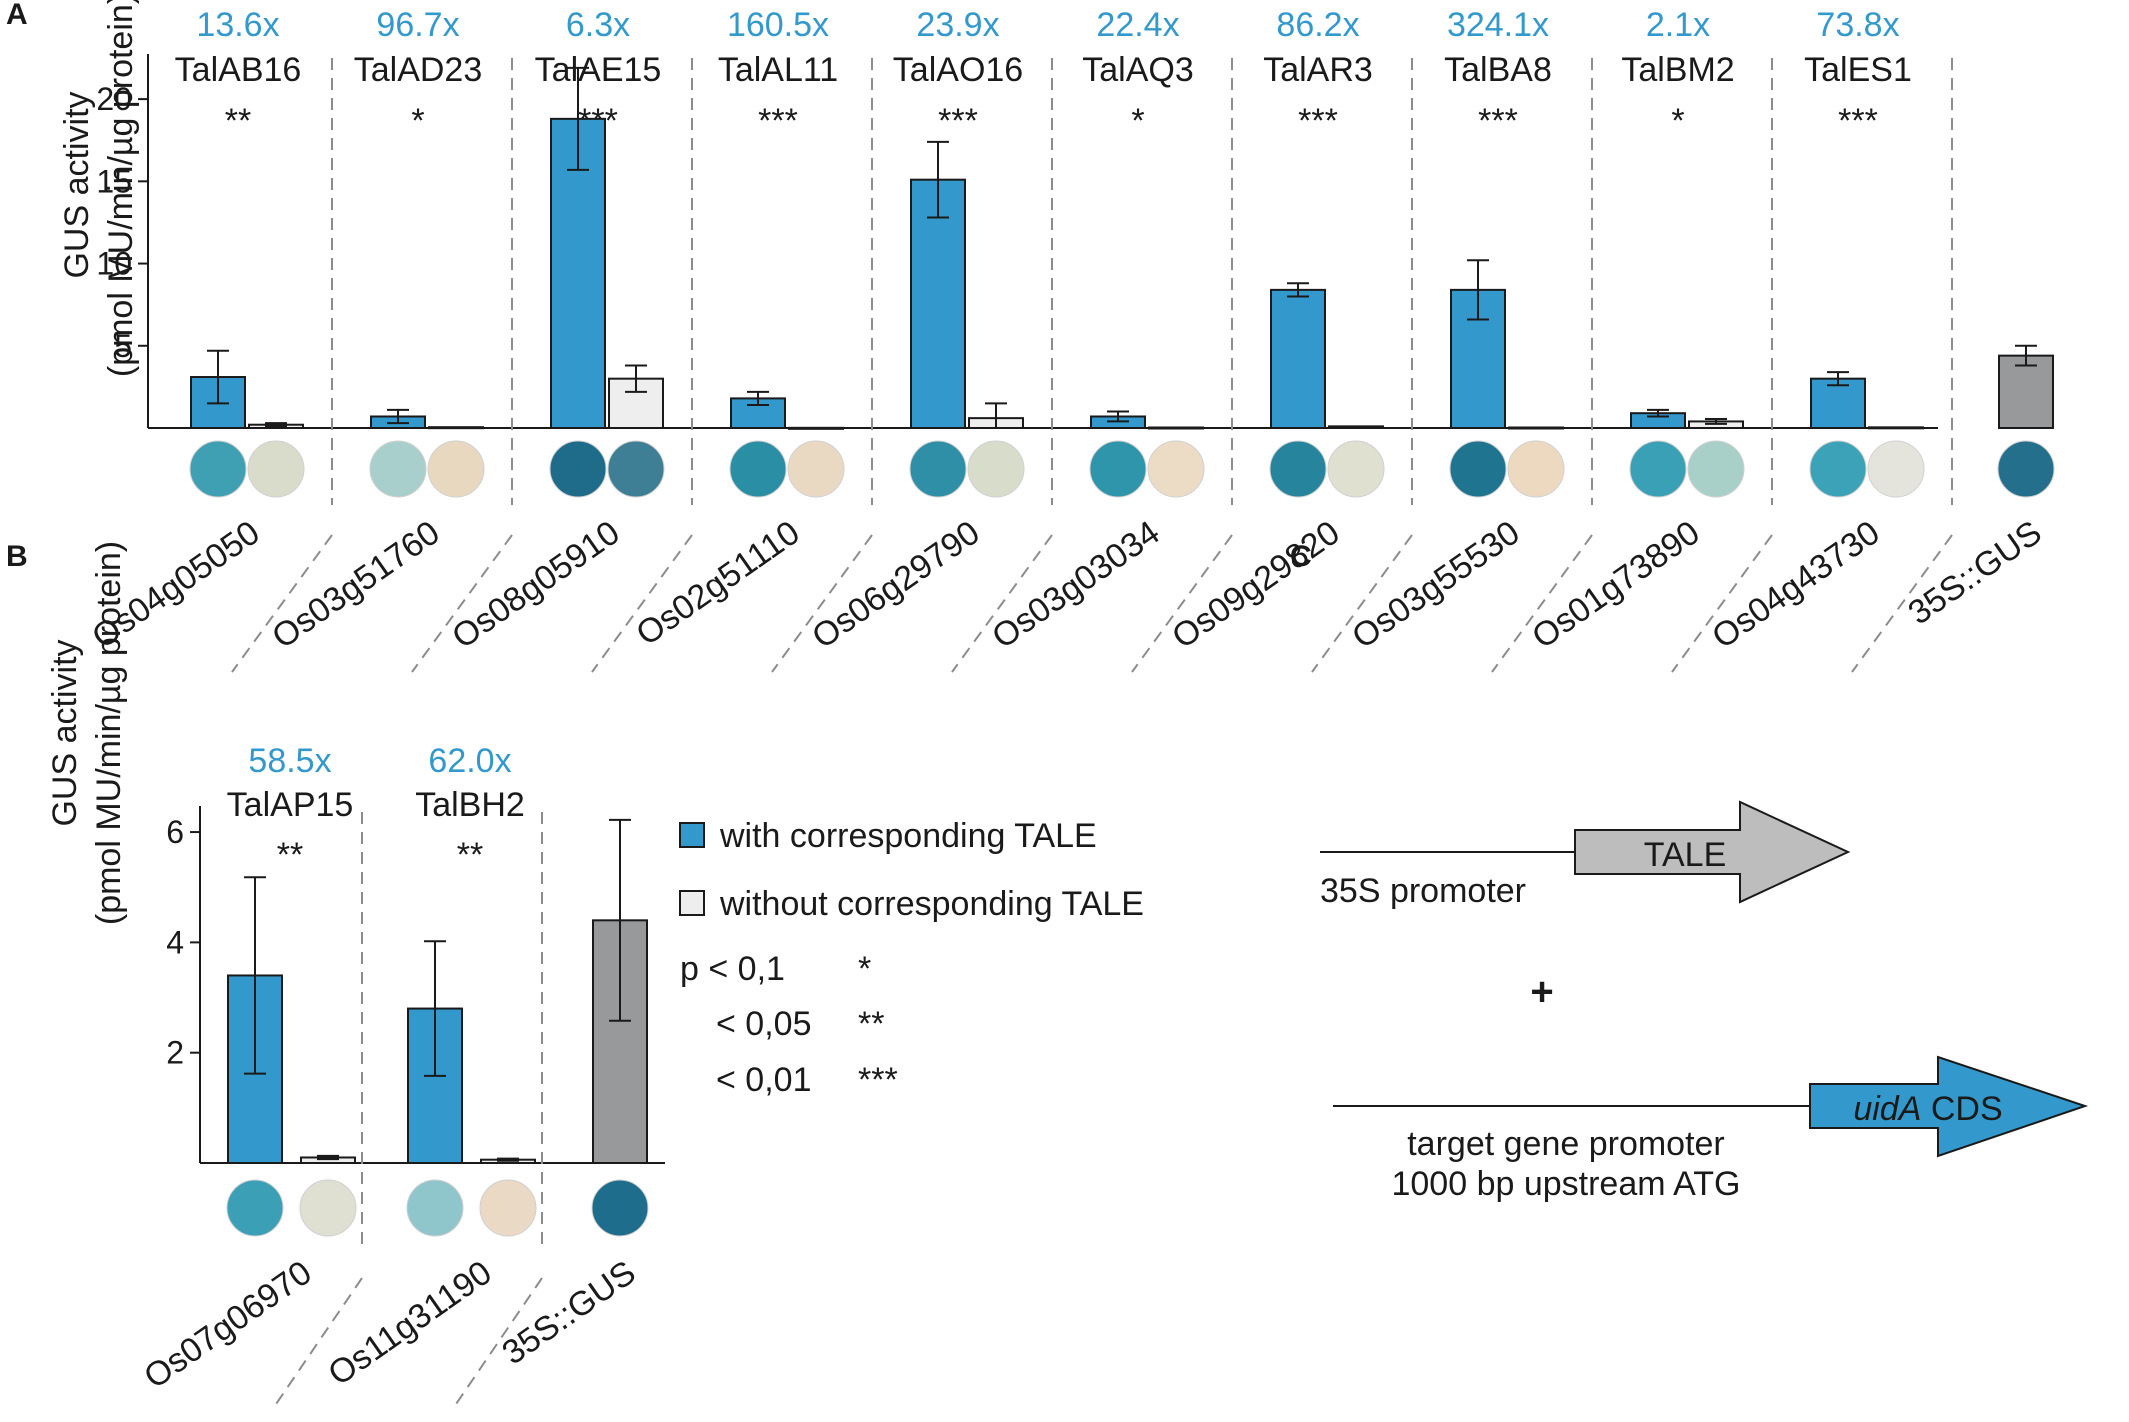 This screenshot has height=1422, width=2129. I want to click on tale-name-label: TalBA8, so click(1498, 70).